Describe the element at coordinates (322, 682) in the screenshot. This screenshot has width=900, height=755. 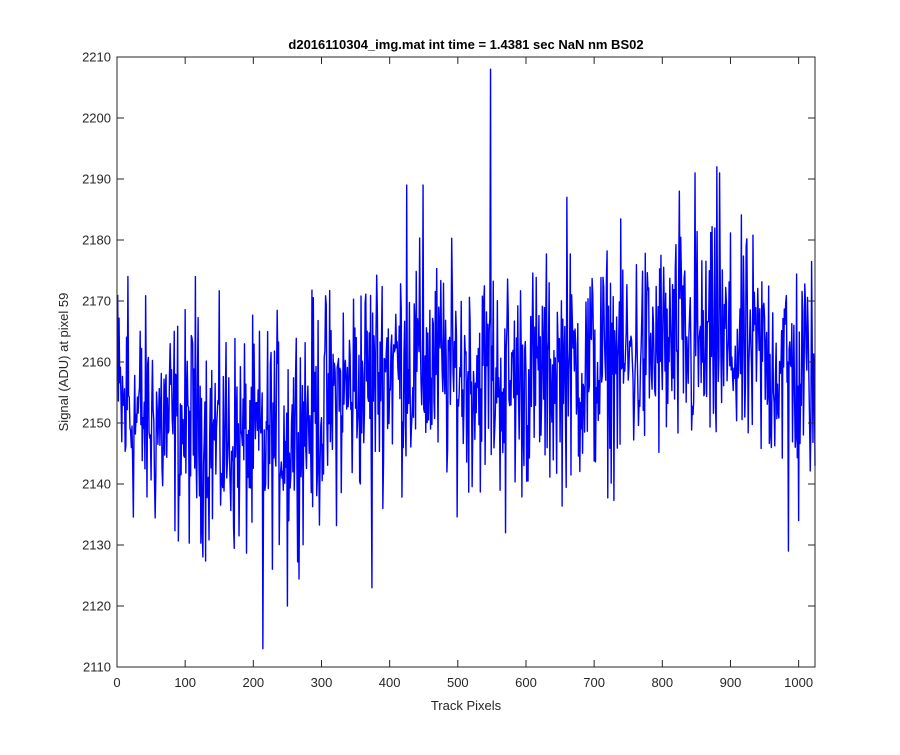
I see `x-tick-label: 300` at that location.